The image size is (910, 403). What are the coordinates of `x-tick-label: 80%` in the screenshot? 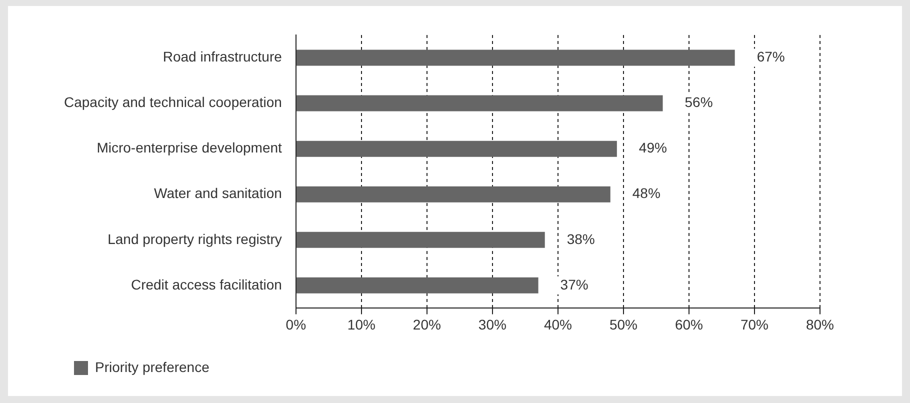 It's located at (820, 324).